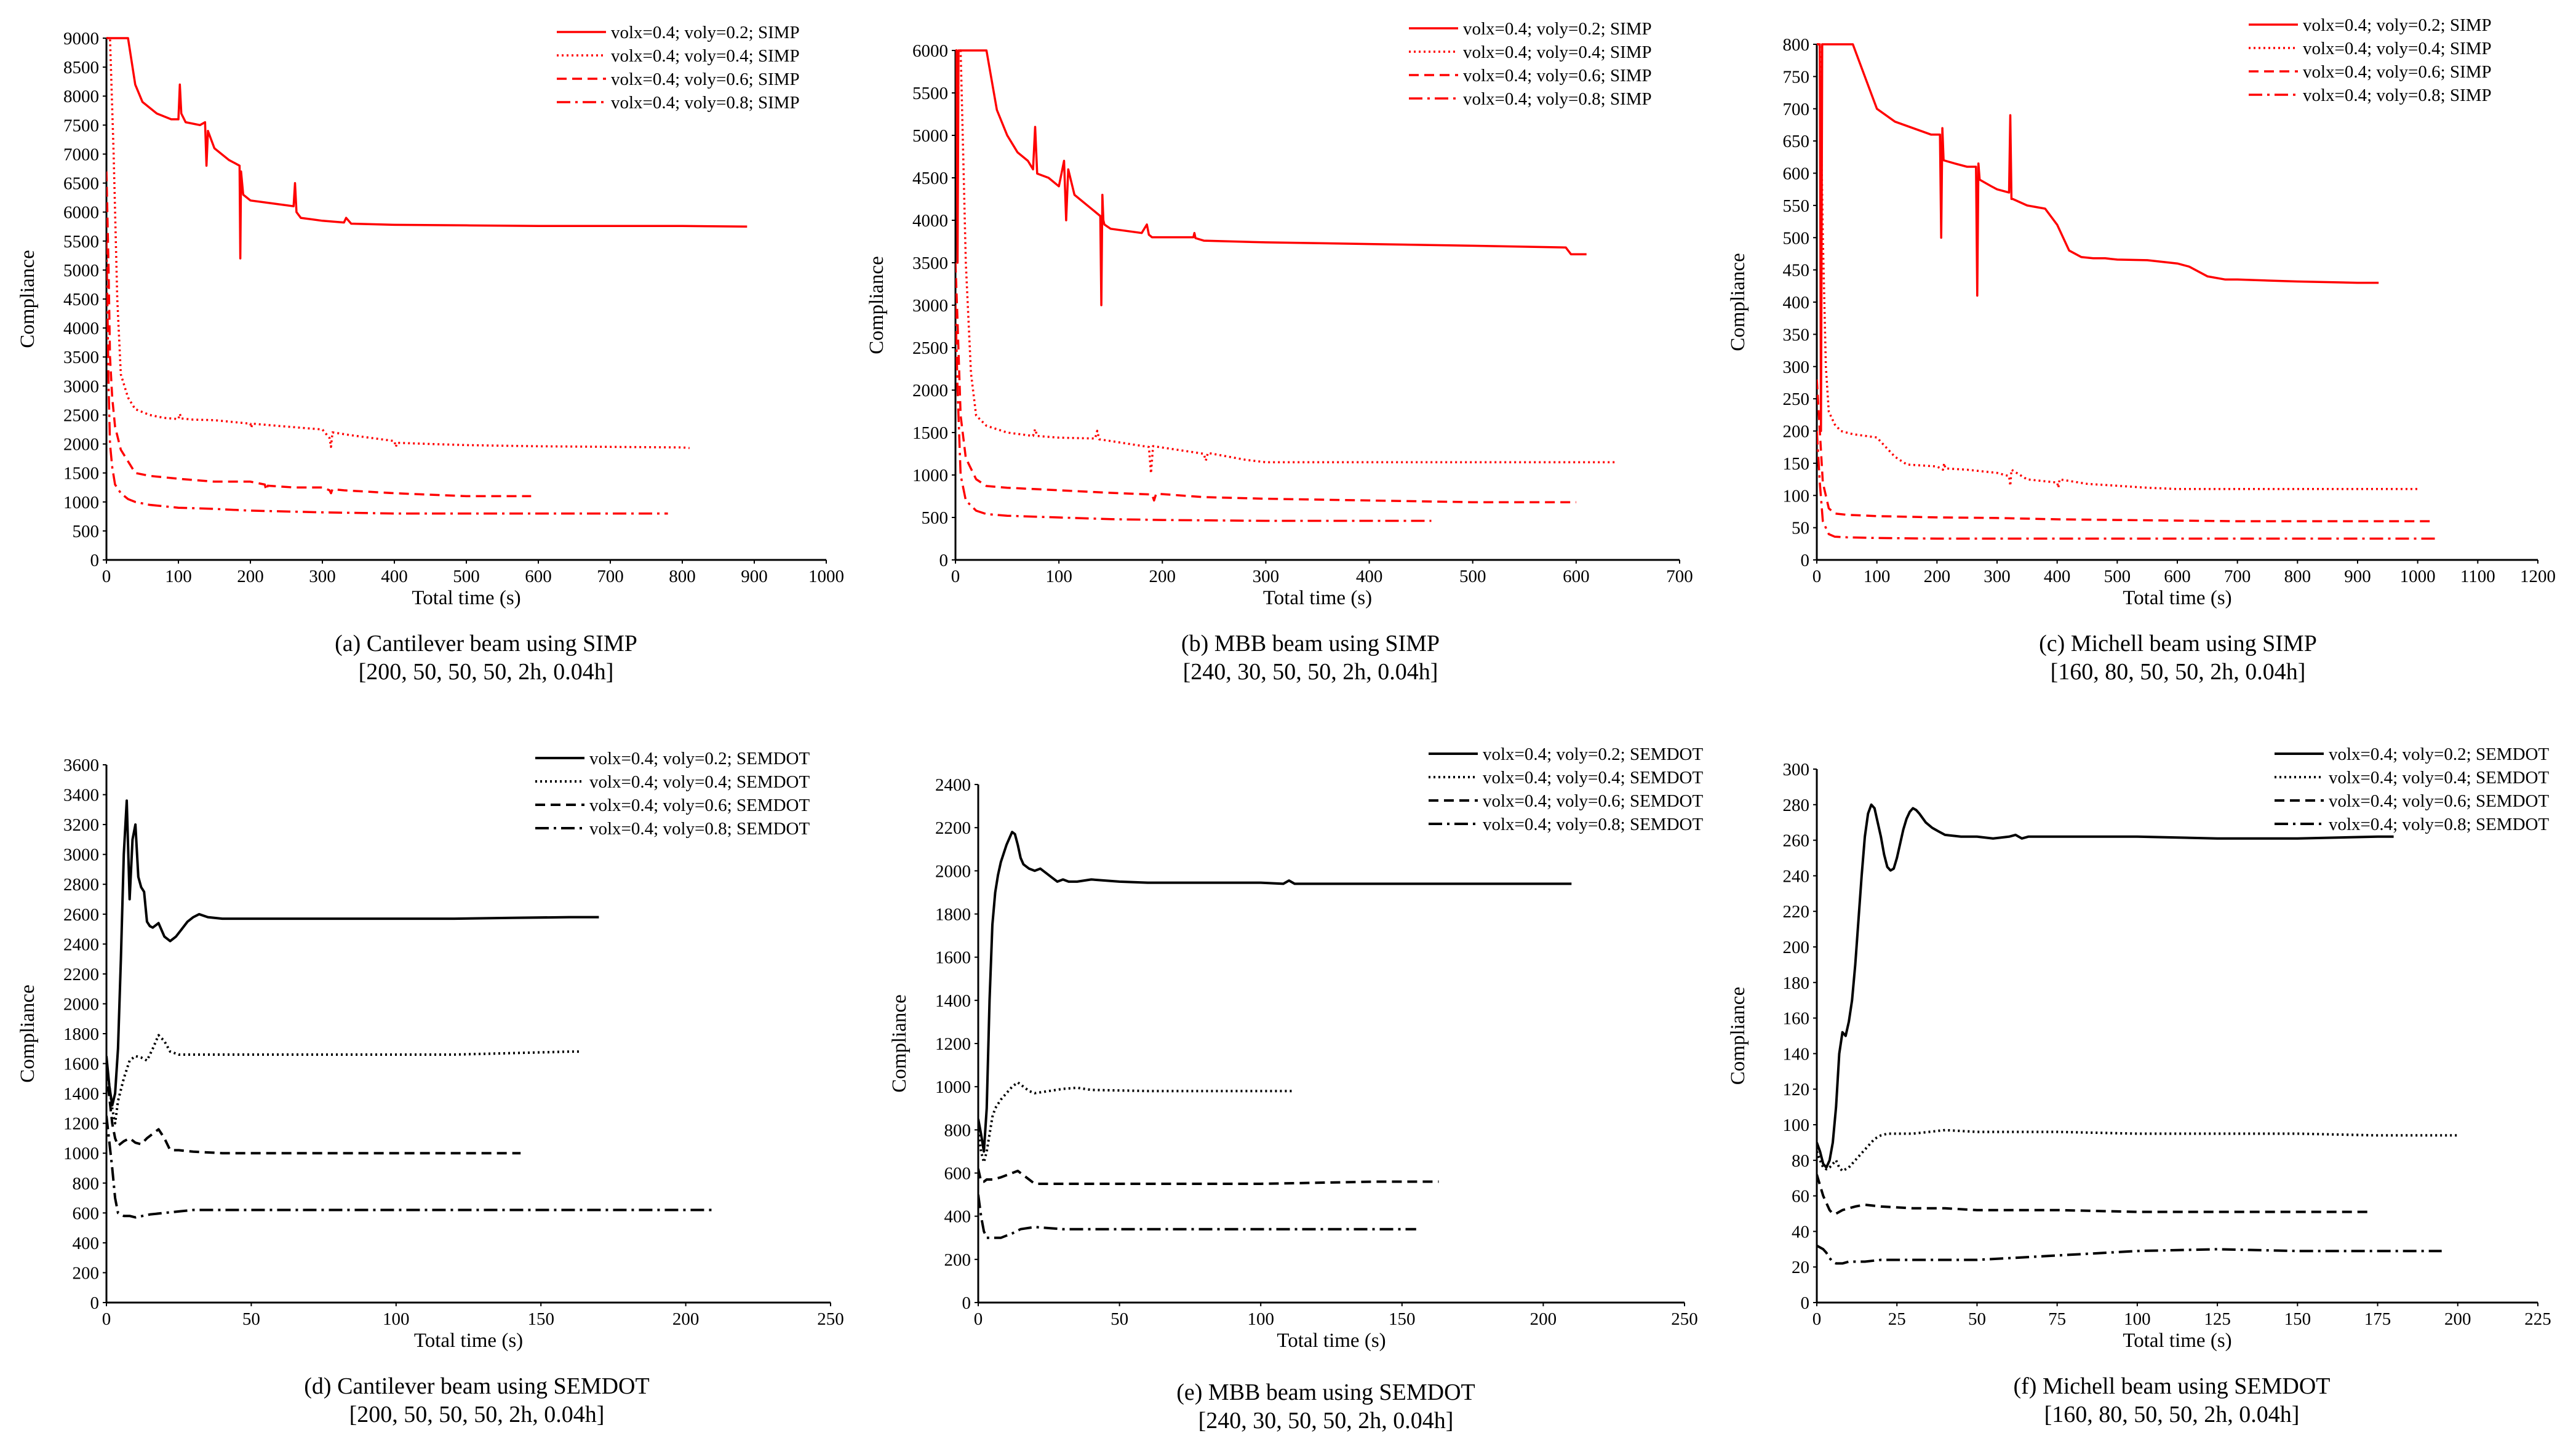 The height and width of the screenshot is (1449, 2576). I want to click on caption-title: (d) Cantilever beam using SEMDOT, so click(477, 1386).